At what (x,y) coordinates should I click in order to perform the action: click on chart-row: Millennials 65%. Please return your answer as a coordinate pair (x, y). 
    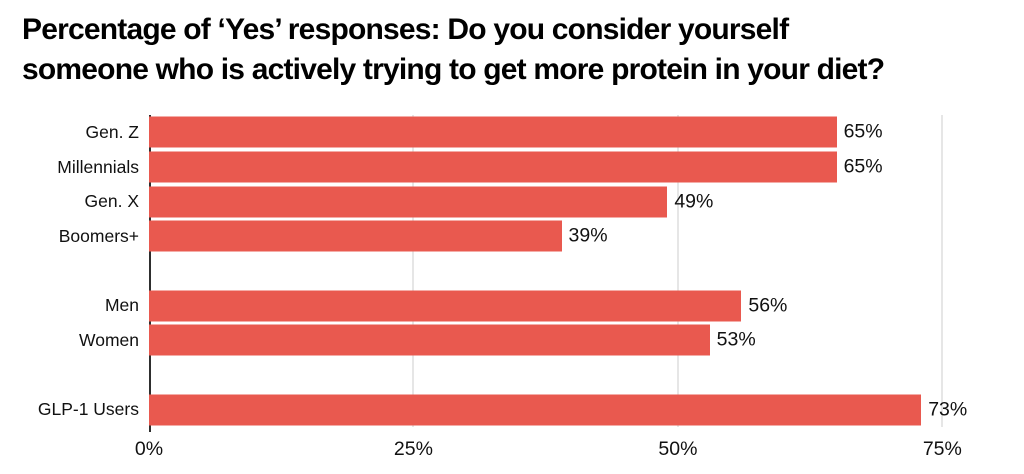
    Looking at the image, I should click on (512, 167).